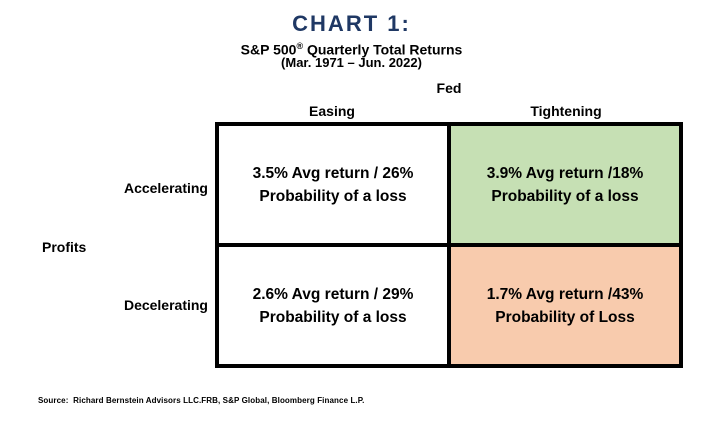  Describe the element at coordinates (332, 111) in the screenshot. I see `column-header-easing: Easing` at that location.